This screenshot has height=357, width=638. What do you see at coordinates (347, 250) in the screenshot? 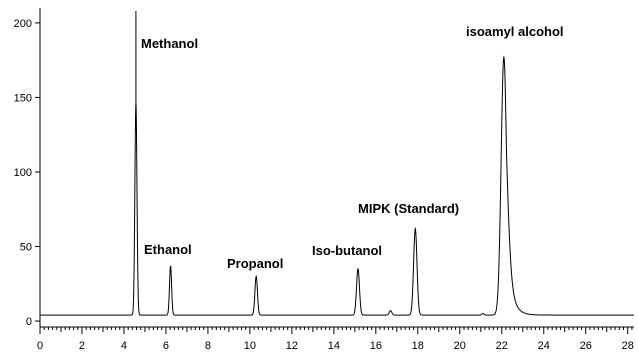
I see `peak-label: Iso-butanol` at bounding box center [347, 250].